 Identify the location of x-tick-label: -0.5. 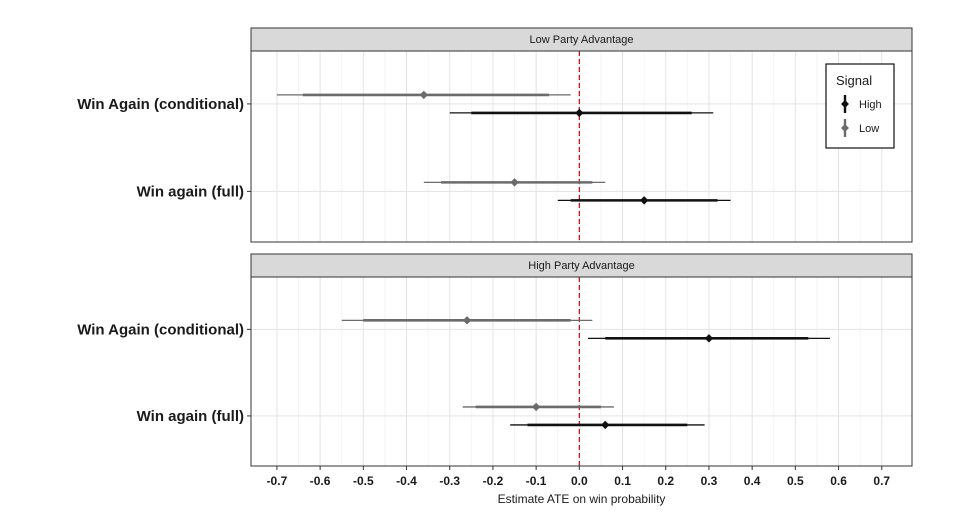
(363, 481).